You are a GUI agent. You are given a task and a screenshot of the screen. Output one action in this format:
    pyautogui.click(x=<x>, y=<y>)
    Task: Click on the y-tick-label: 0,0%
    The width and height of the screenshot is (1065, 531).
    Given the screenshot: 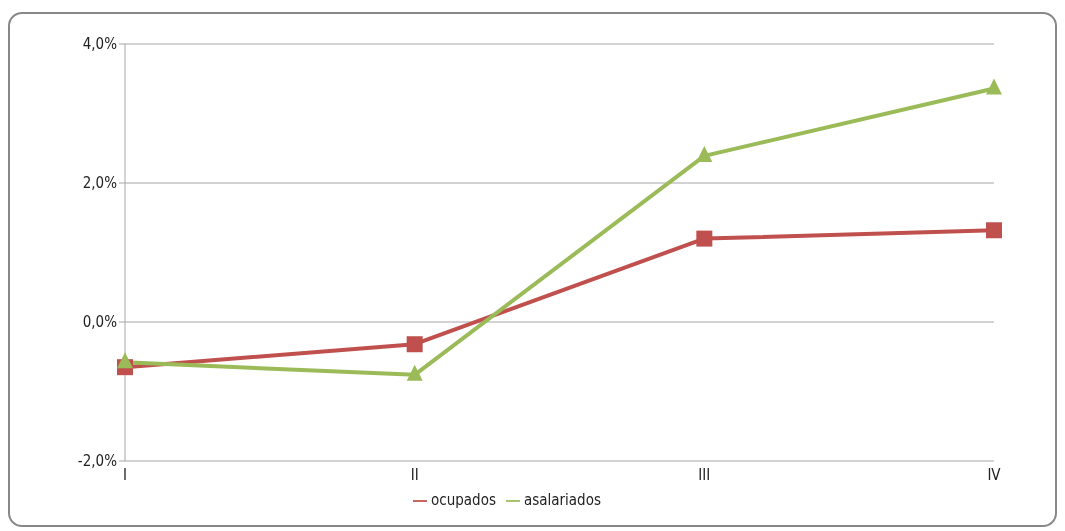 What is the action you would take?
    pyautogui.click(x=100, y=322)
    